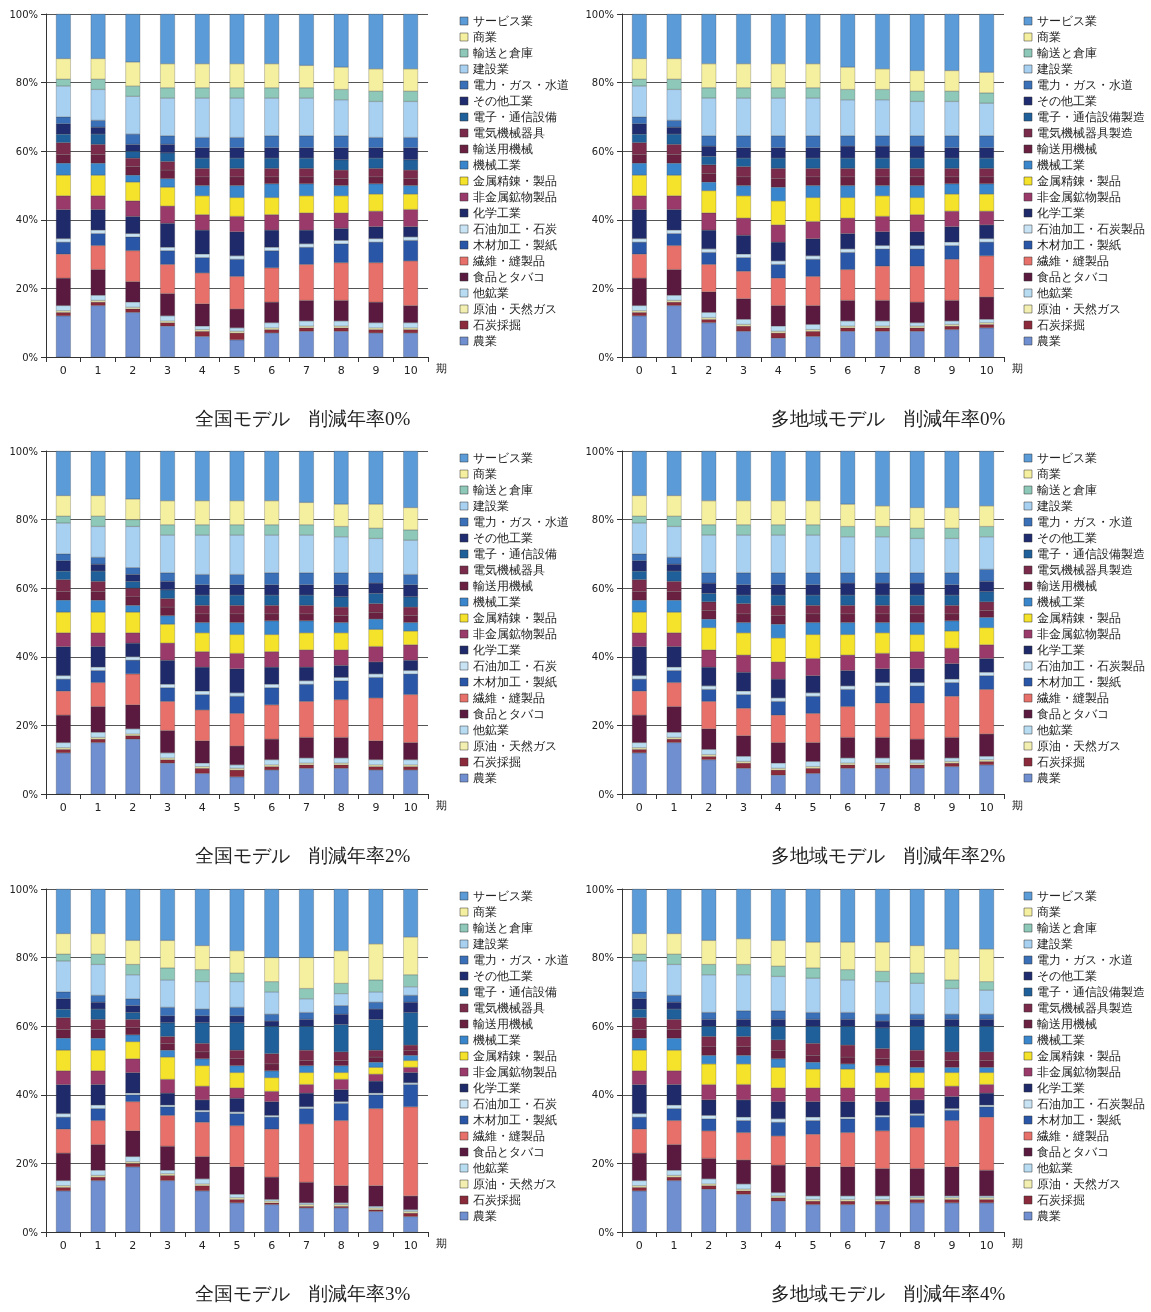 The width and height of the screenshot is (1151, 1312). I want to click on legend-label: サービス業, so click(1066, 895).